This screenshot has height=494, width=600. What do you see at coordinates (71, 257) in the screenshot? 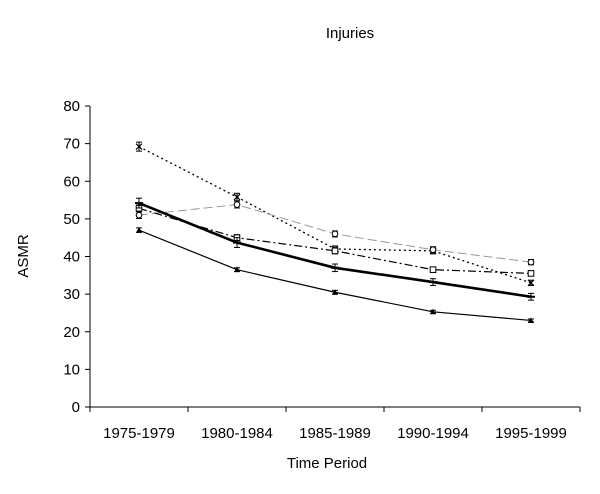
I see `y-tick-label: 40` at bounding box center [71, 257].